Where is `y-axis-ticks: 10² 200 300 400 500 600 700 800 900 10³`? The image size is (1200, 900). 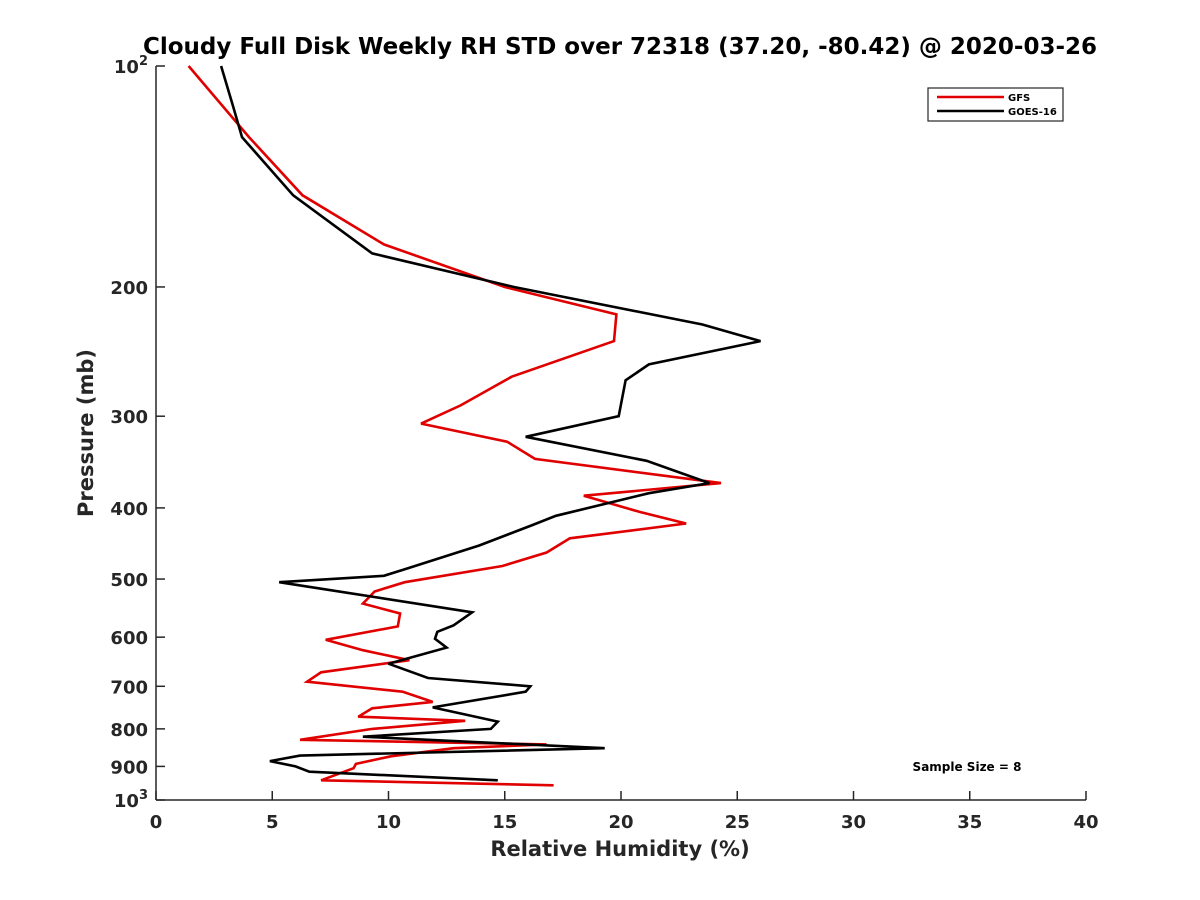
y-axis-ticks: 10² 200 300 400 500 600 700 800 900 10³ is located at coordinates (137, 433).